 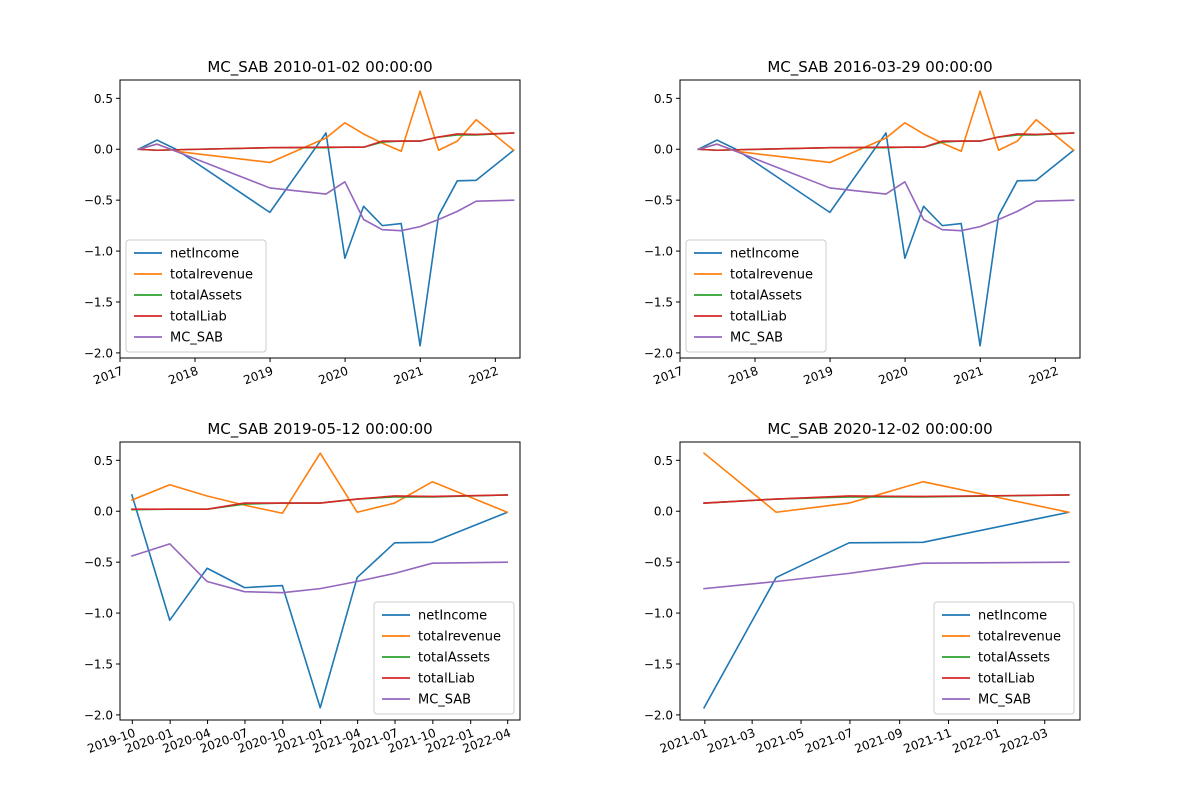 What do you see at coordinates (928, 741) in the screenshot?
I see `x-tick-label: 2021-11` at bounding box center [928, 741].